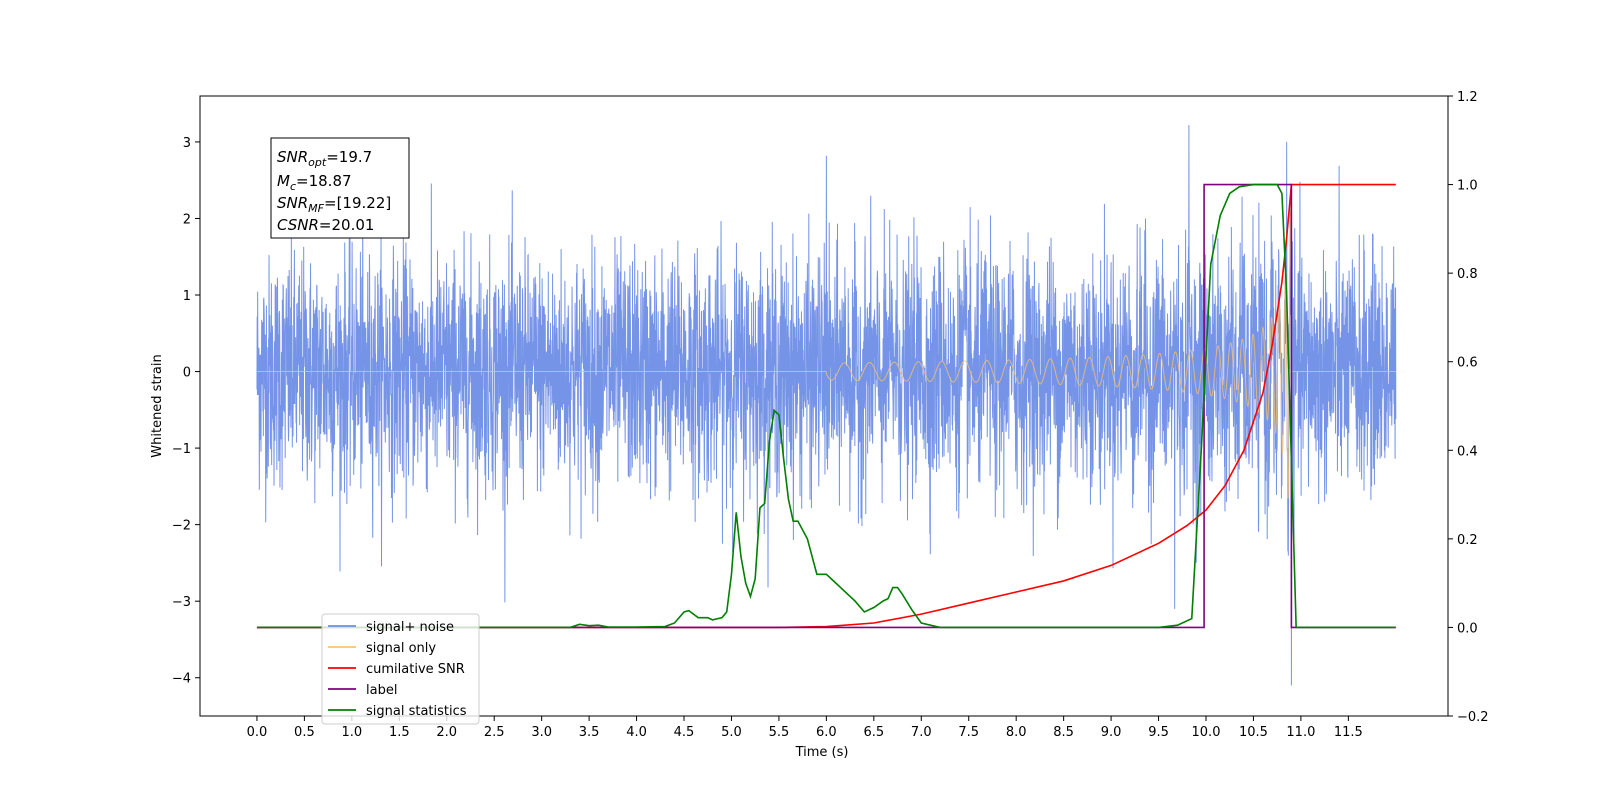  Describe the element at coordinates (187, 219) in the screenshot. I see `y-tick-label: 2` at that location.